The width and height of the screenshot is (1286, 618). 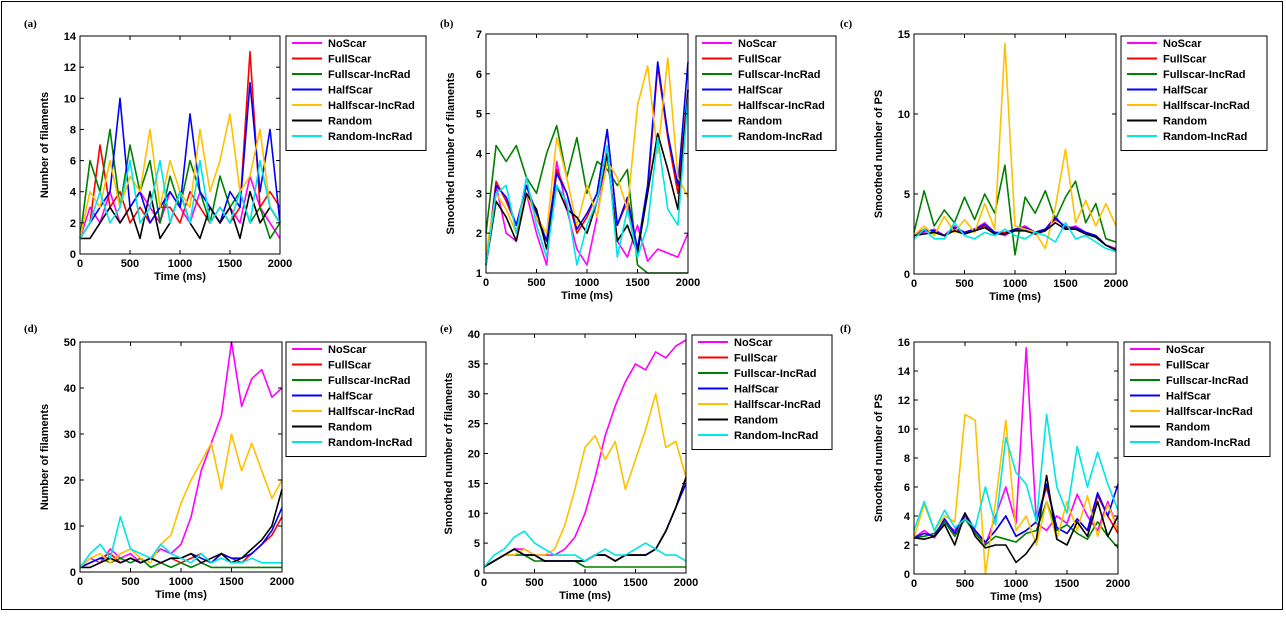 I want to click on panel-label: (a), so click(x=30, y=24).